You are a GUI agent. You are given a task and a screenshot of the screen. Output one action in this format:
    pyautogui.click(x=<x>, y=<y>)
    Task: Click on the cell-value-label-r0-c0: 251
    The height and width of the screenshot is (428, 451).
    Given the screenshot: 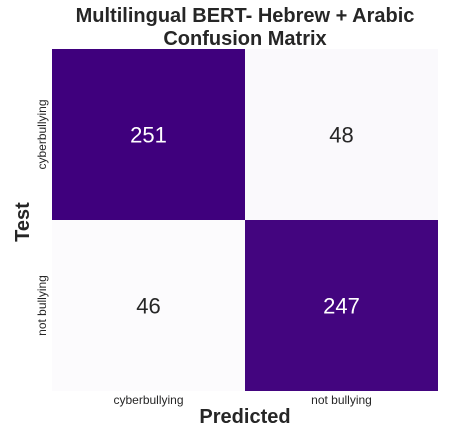 What is the action you would take?
    pyautogui.click(x=148, y=135)
    